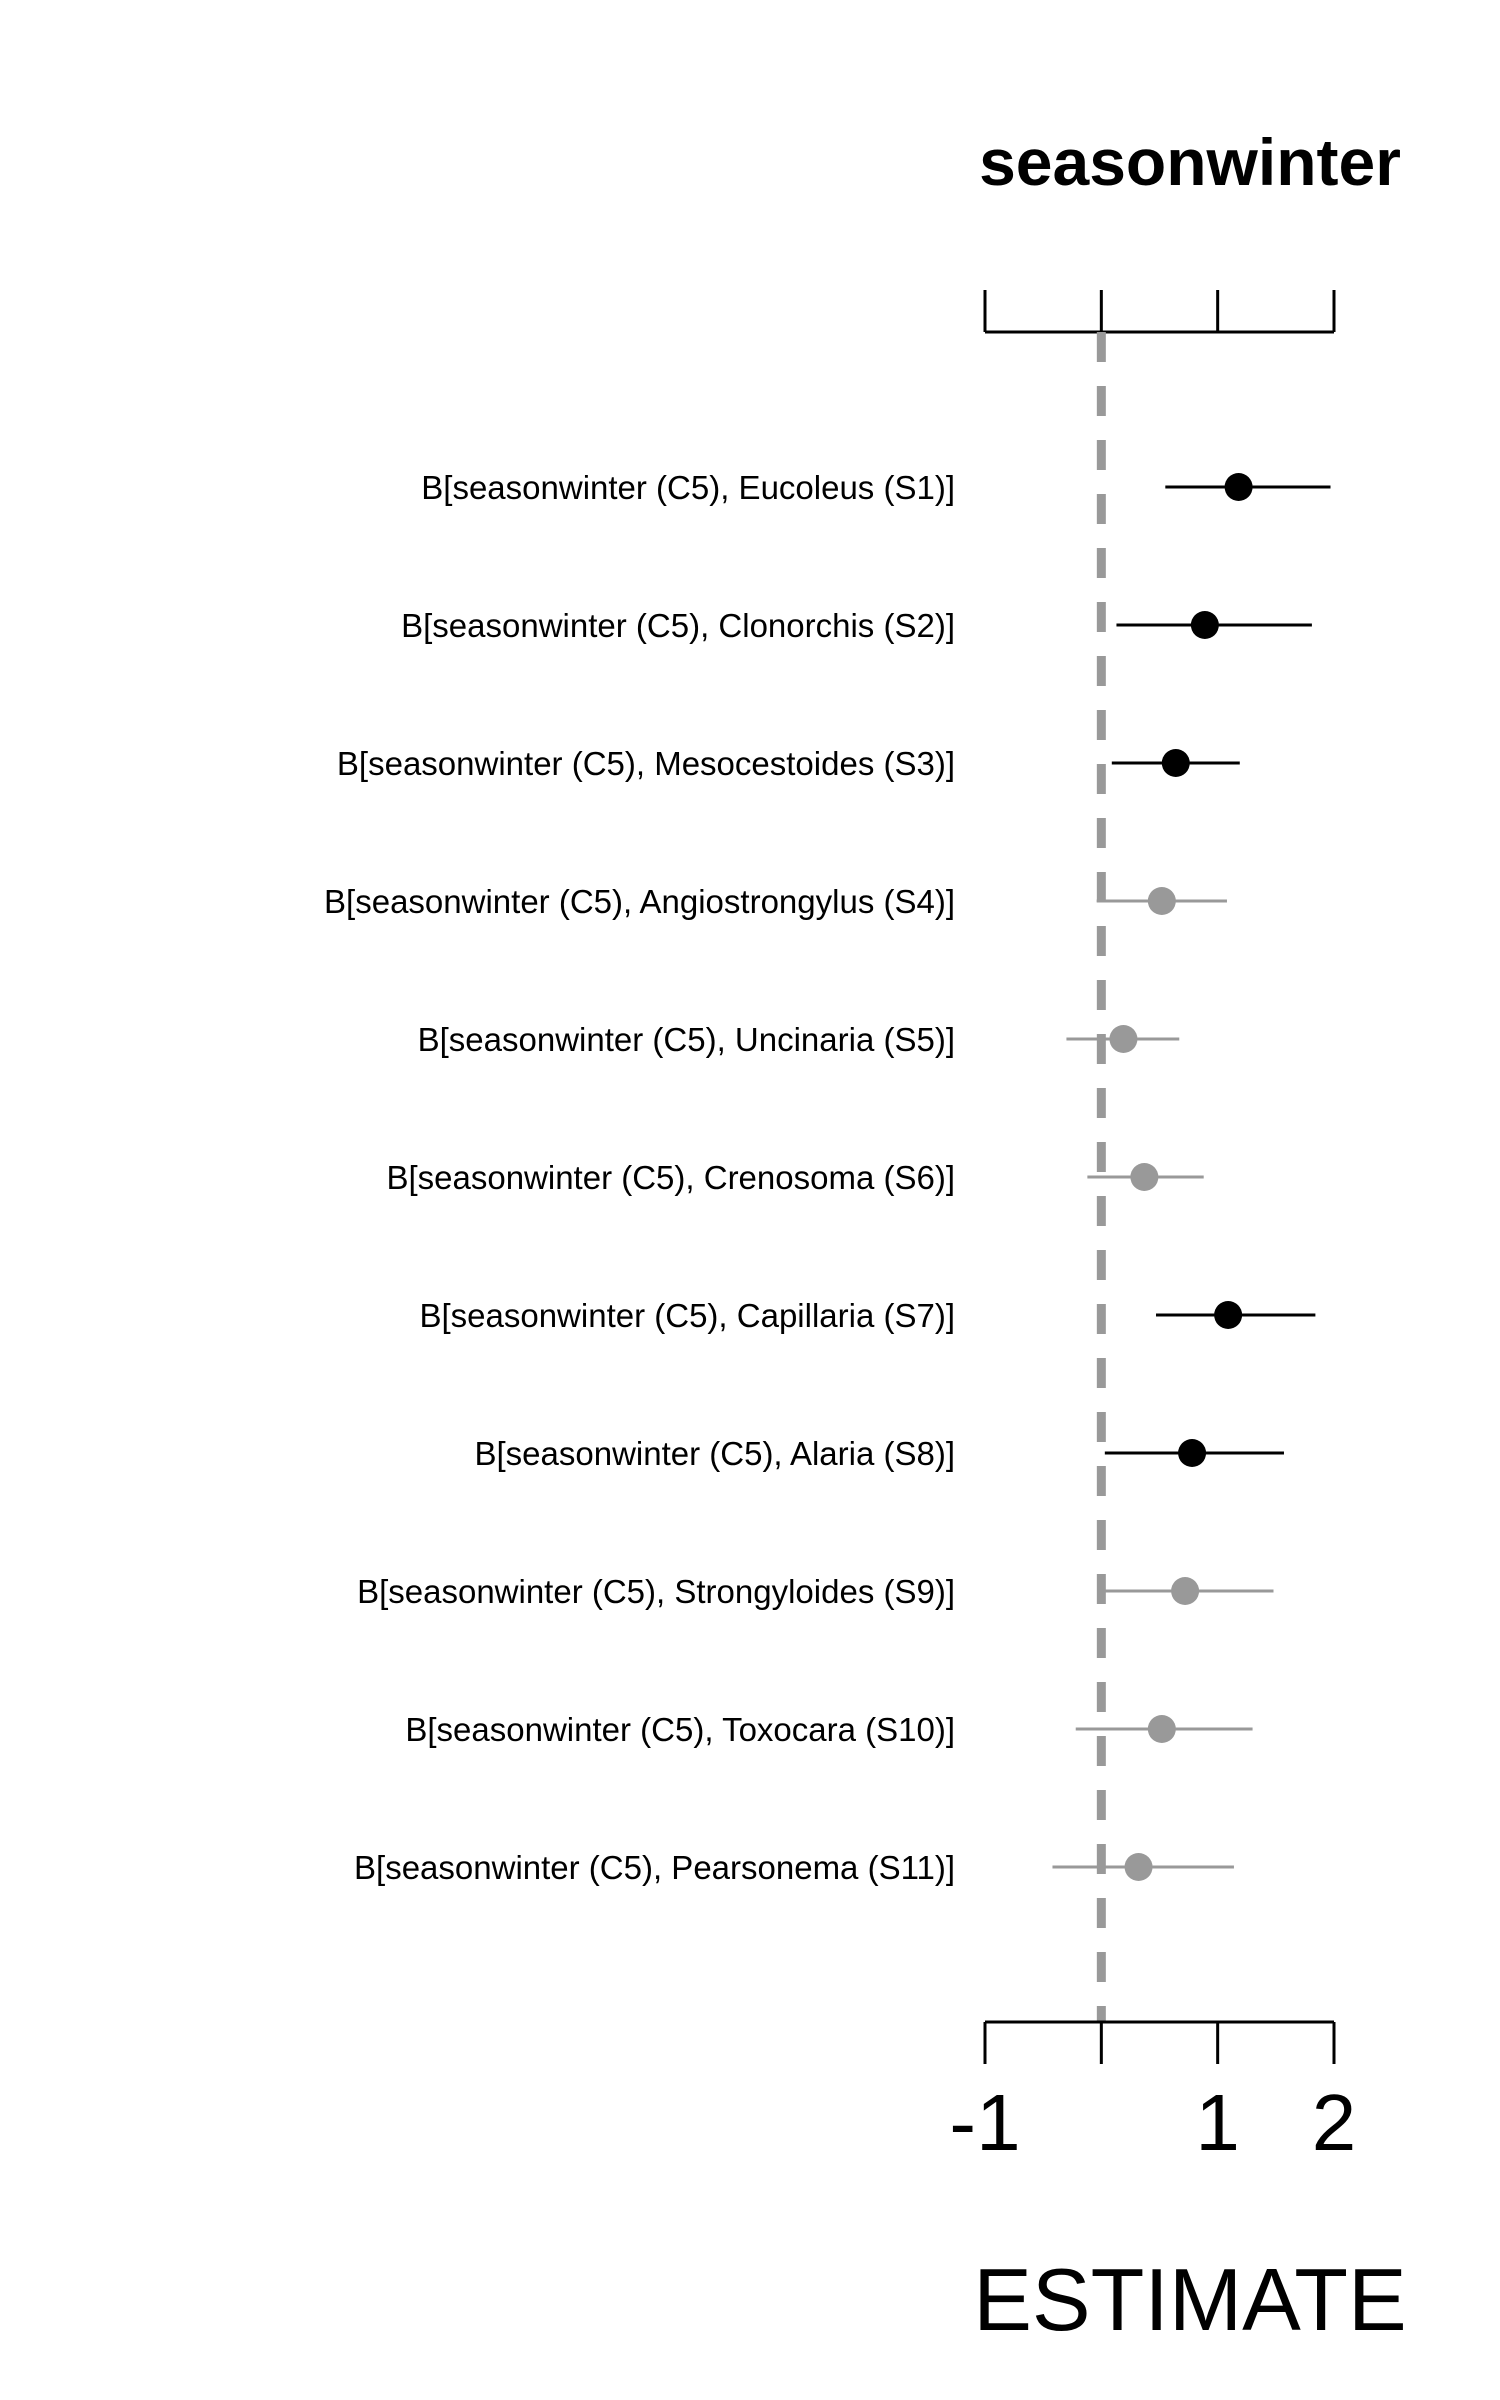 This screenshot has width=1500, height=2400. I want to click on forest-row: B[seasonwinter (C5), Eucoleus (S1)], so click(876, 487).